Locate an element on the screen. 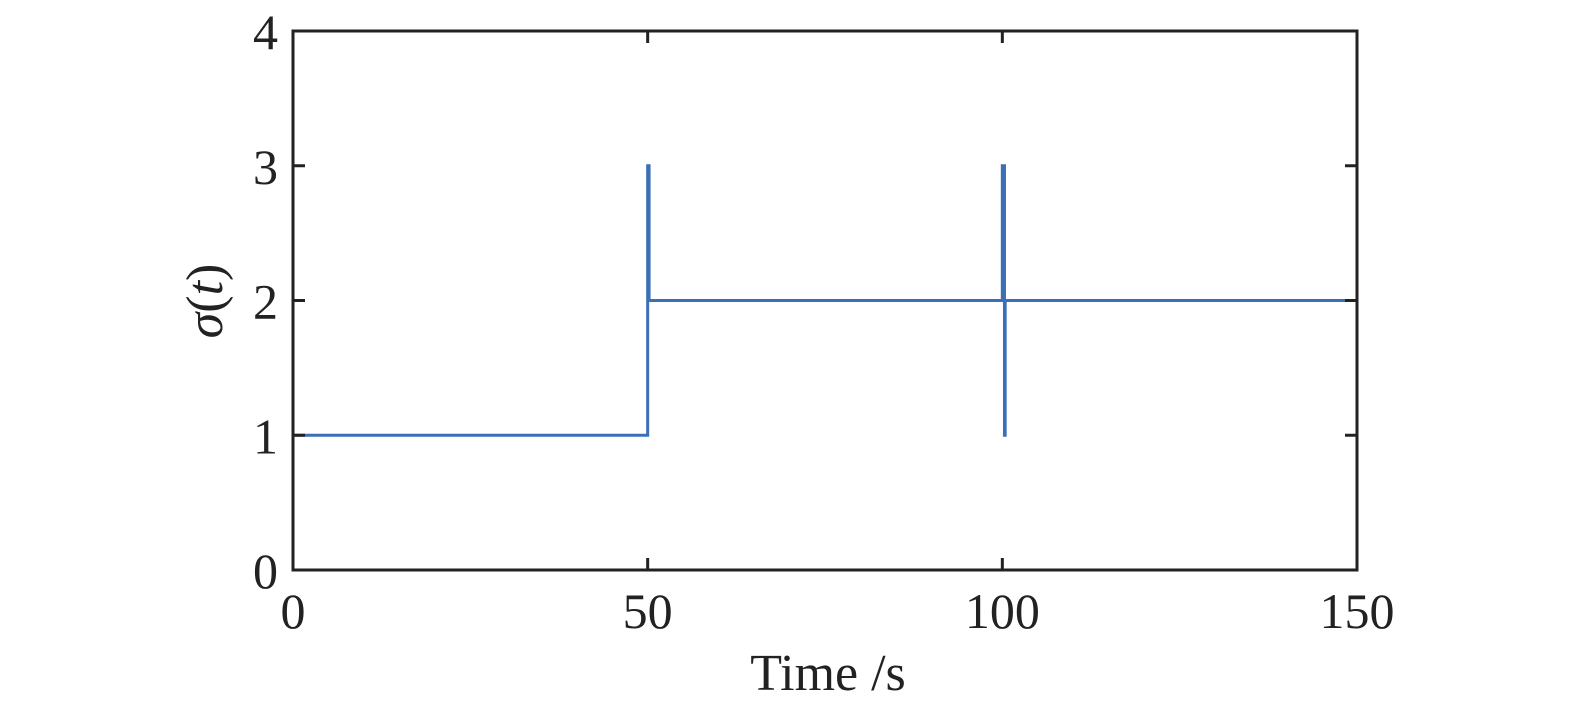 This screenshot has height=707, width=1575. y-tick-label-1: 1 is located at coordinates (265, 436).